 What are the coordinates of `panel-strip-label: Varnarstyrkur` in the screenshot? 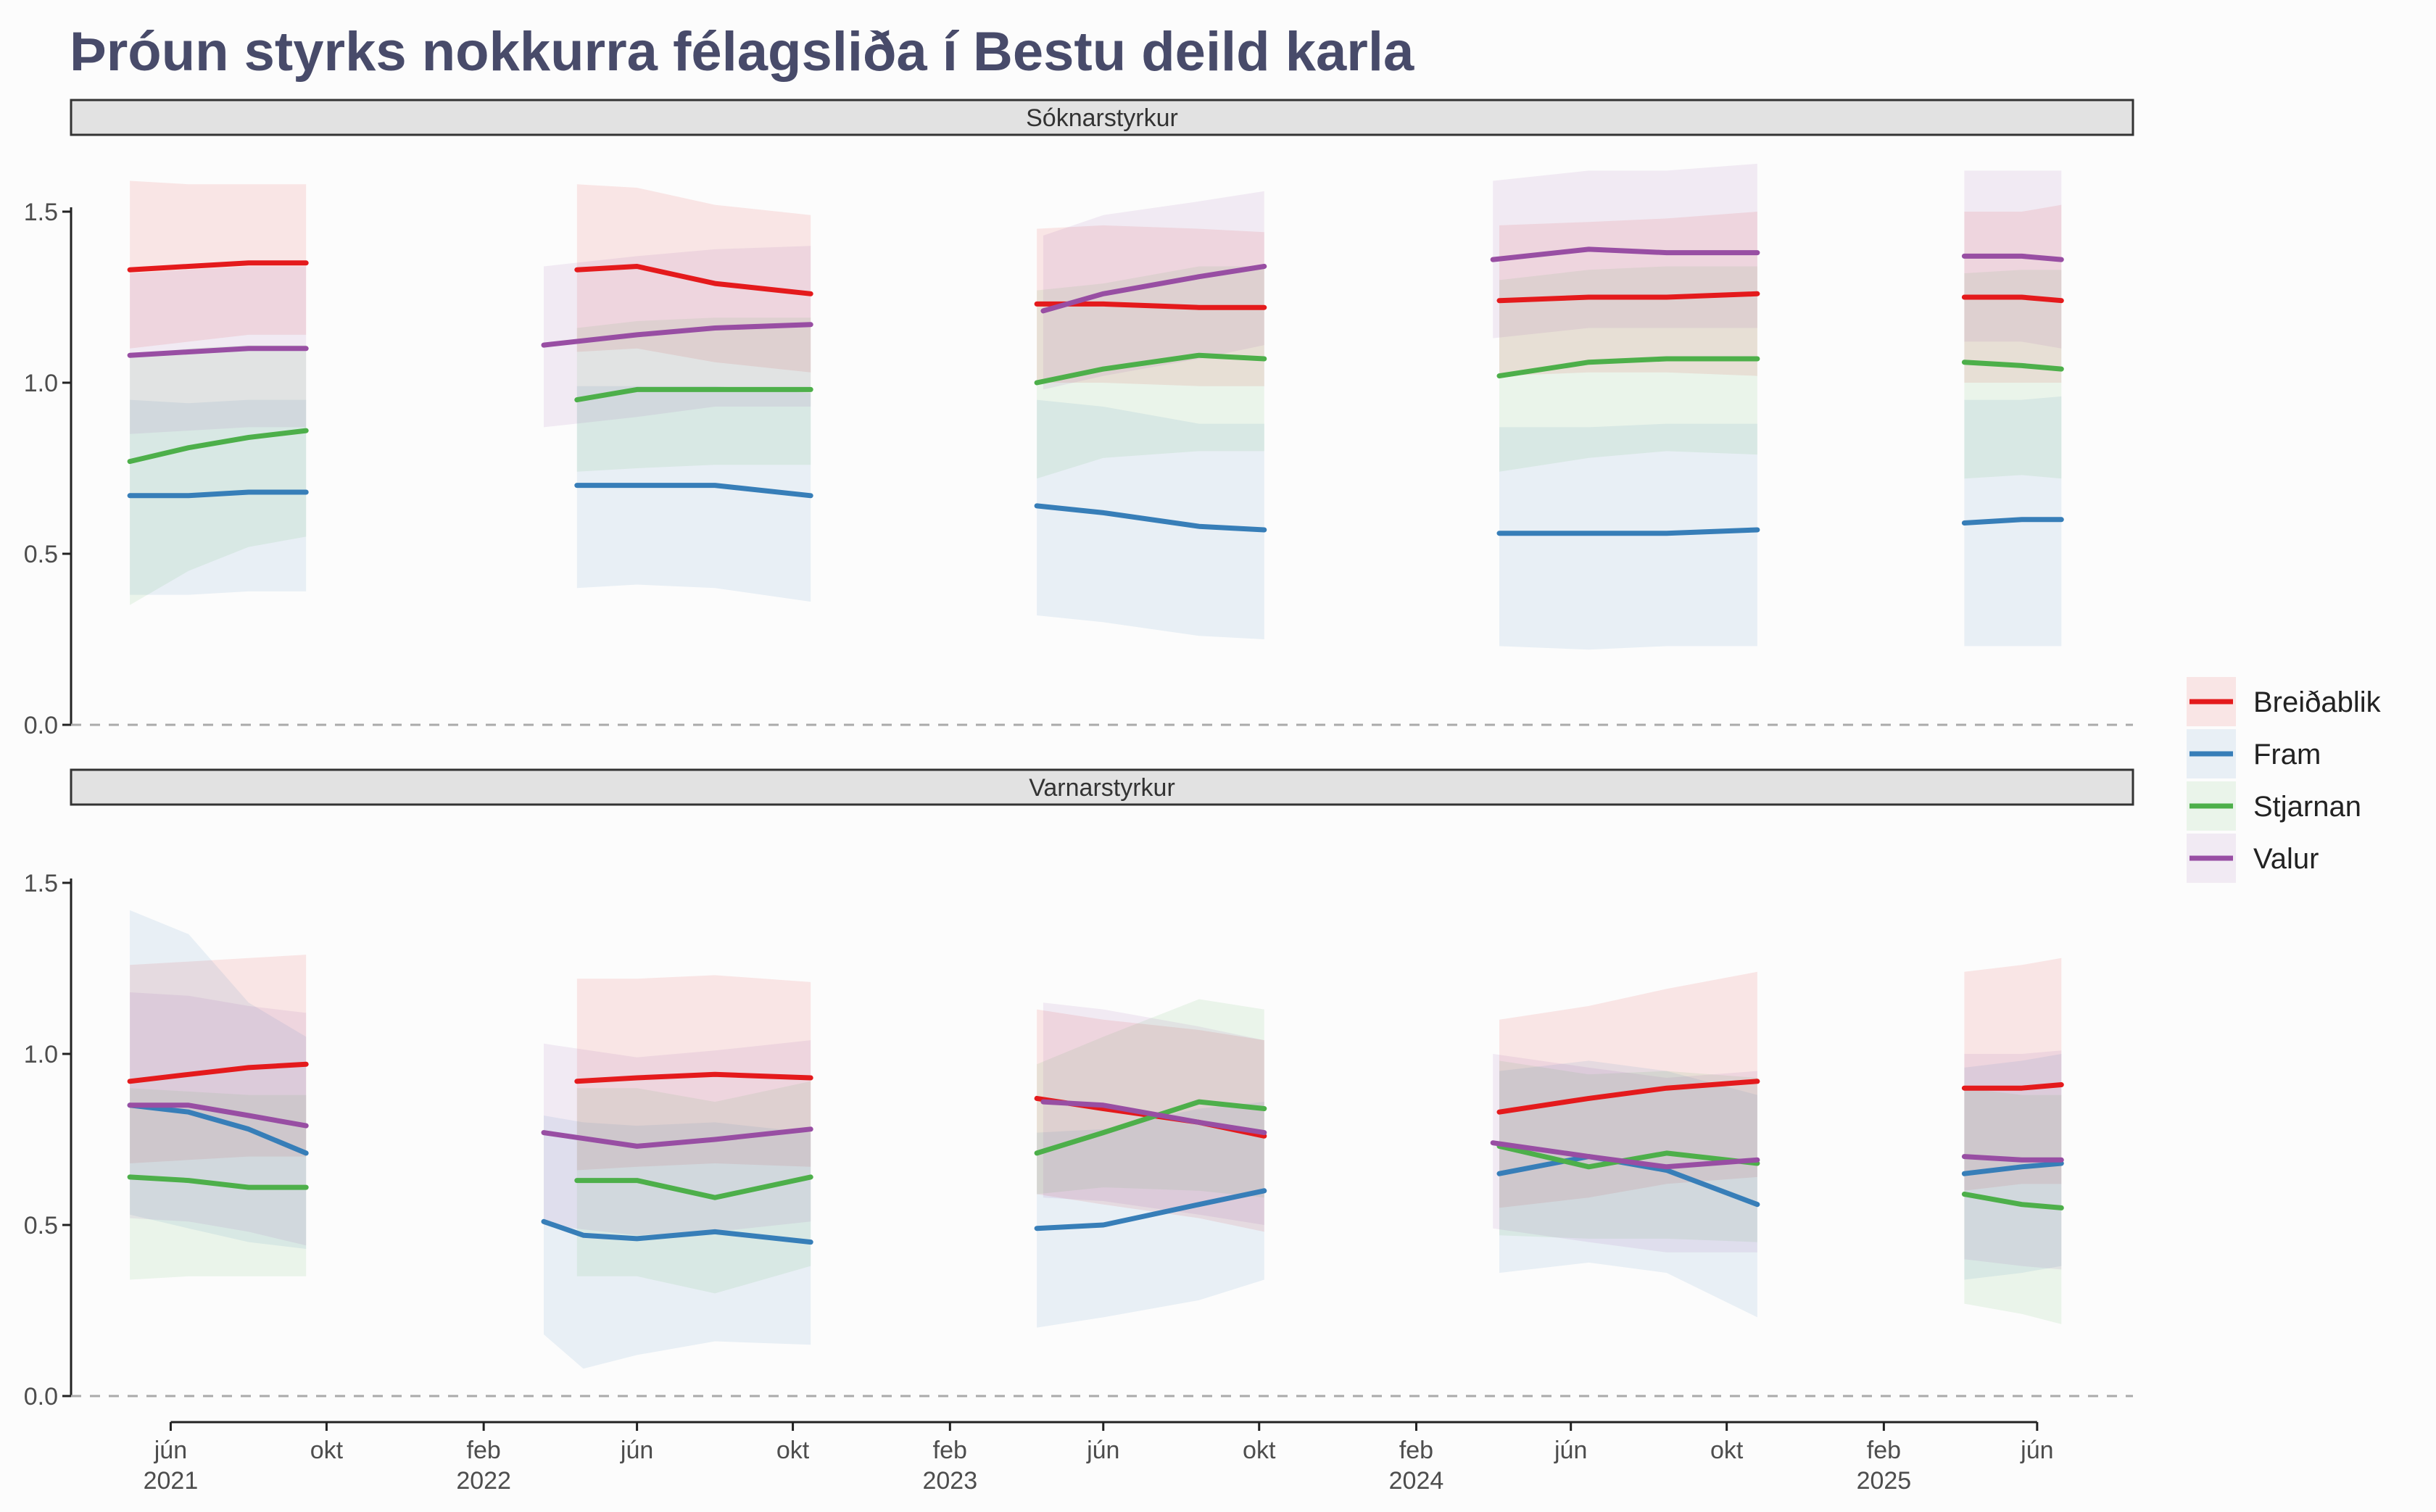 It's located at (1102, 788).